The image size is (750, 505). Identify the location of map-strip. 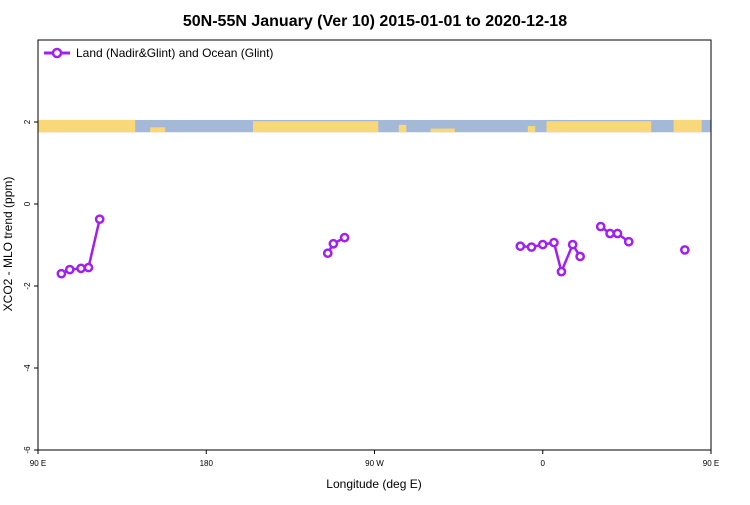
(374, 126).